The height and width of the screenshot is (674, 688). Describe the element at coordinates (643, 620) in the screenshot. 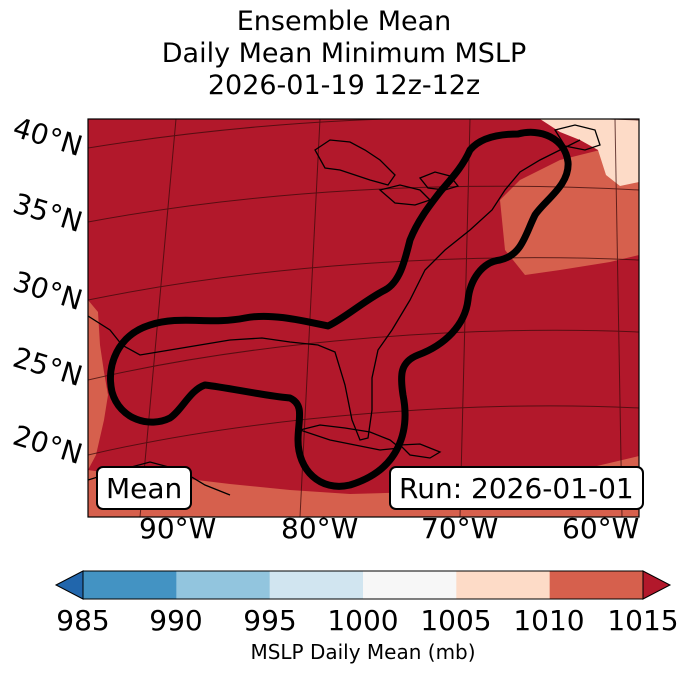

I see `colorbar-tick-1015: 1015` at that location.